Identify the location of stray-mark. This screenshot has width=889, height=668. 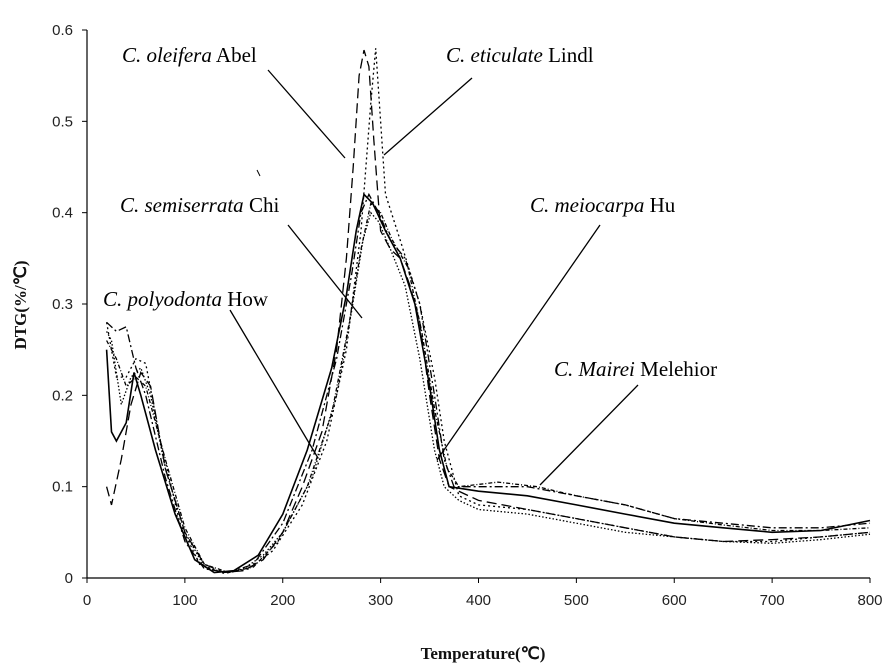
(258, 173).